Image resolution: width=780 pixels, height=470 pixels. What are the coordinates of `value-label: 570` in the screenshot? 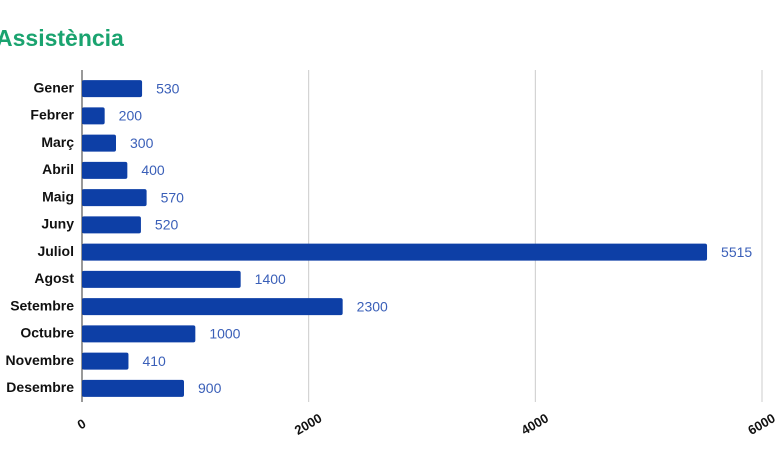 It's located at (173, 197).